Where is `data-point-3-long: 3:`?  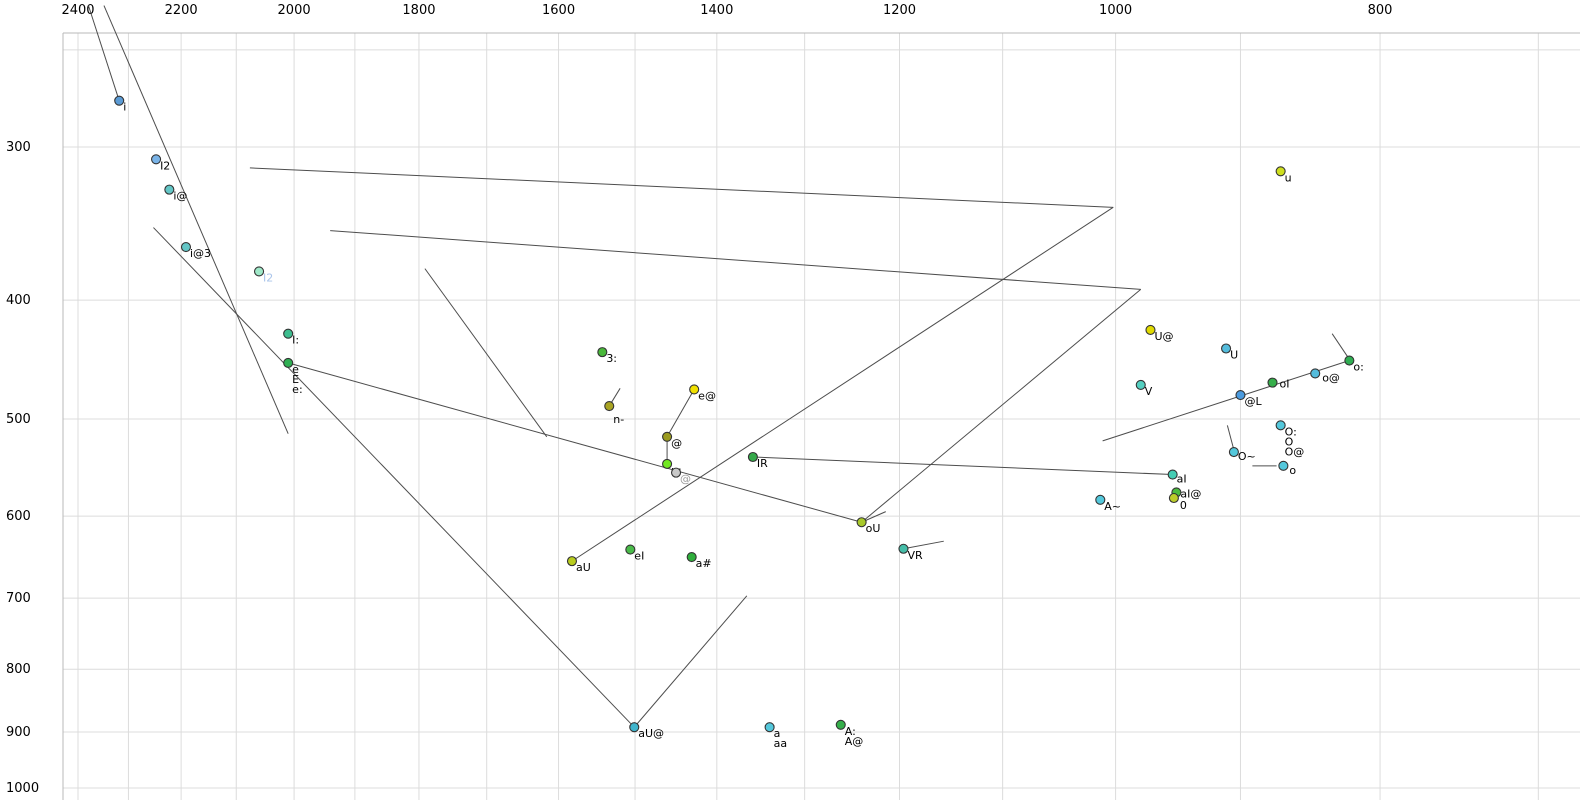
data-point-3-long: 3: is located at coordinates (607, 356).